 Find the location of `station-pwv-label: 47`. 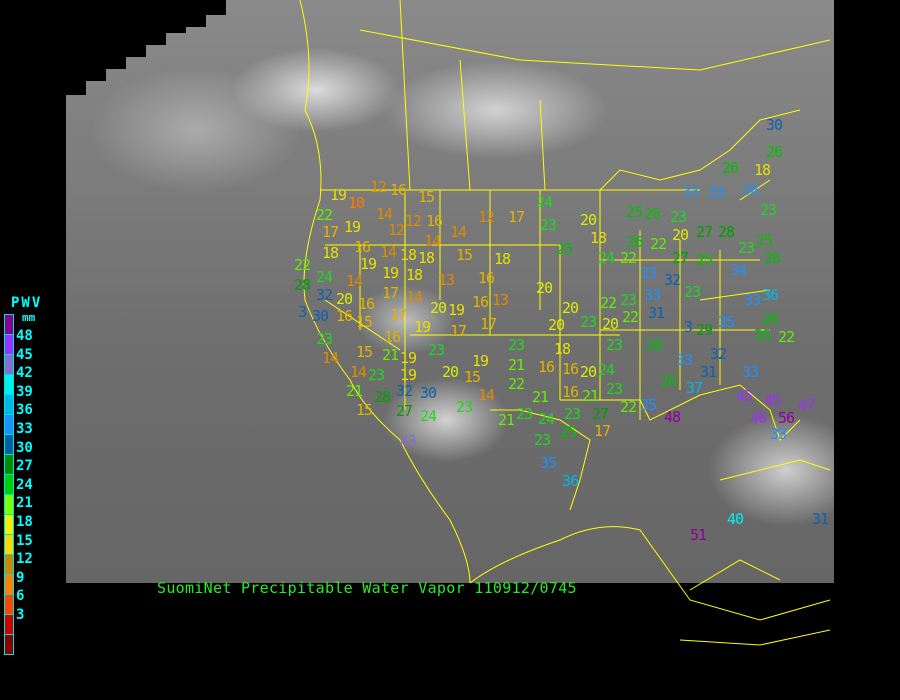

station-pwv-label: 47 is located at coordinates (806, 405).